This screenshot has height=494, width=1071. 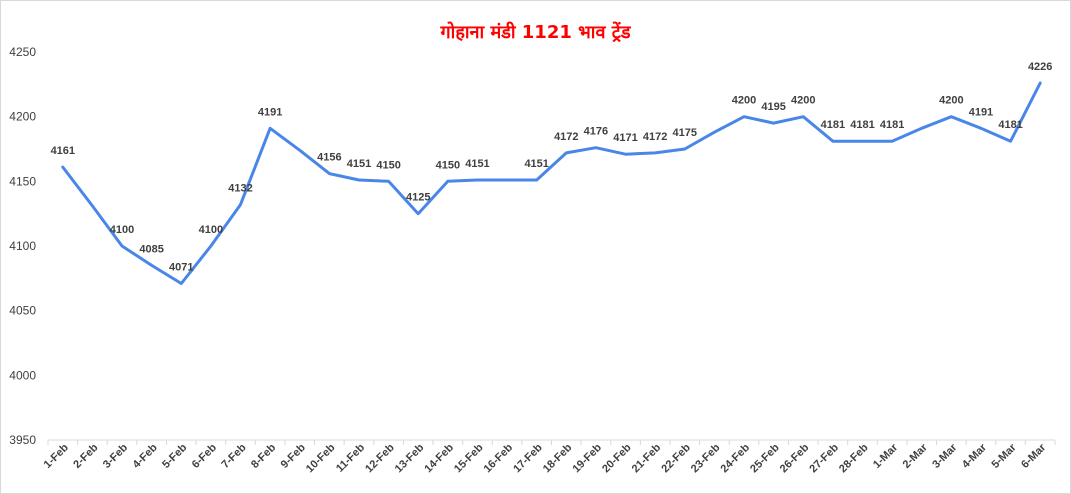 What do you see at coordinates (350, 457) in the screenshot?
I see `x-tick-label: 11-Feb` at bounding box center [350, 457].